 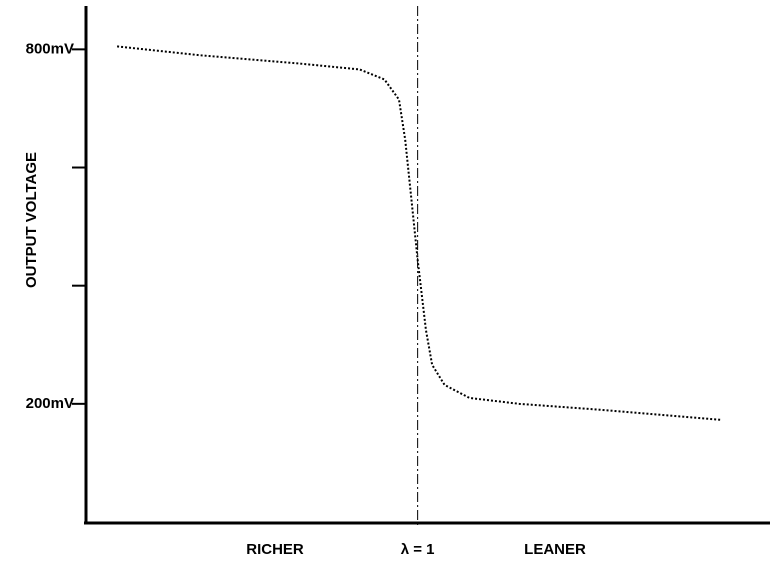 I want to click on y-axis-label: OUTPUT VOLTAGE, so click(x=31, y=220).